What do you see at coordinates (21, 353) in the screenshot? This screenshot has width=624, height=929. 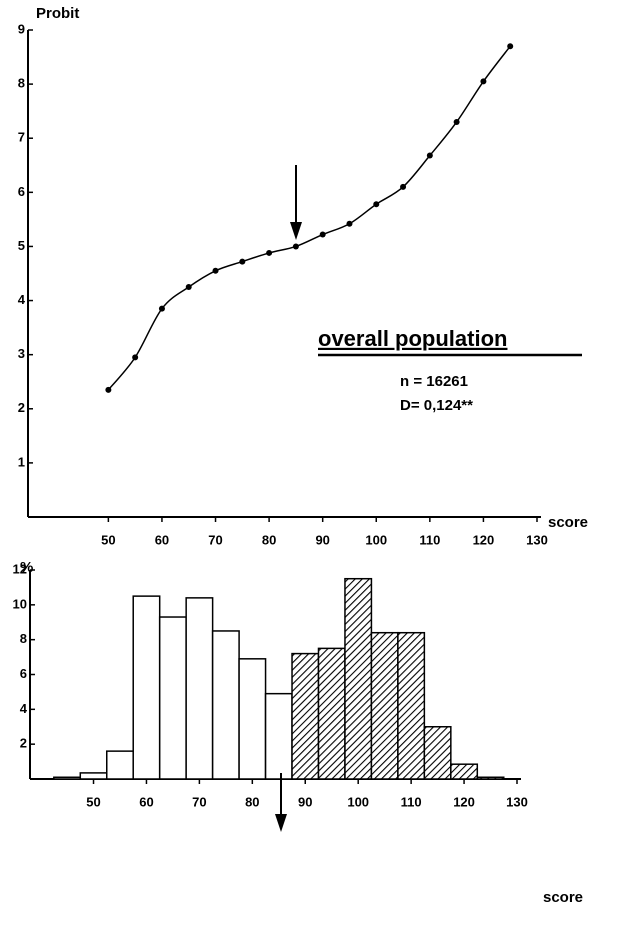 I see `y-tick-label: 3` at bounding box center [21, 353].